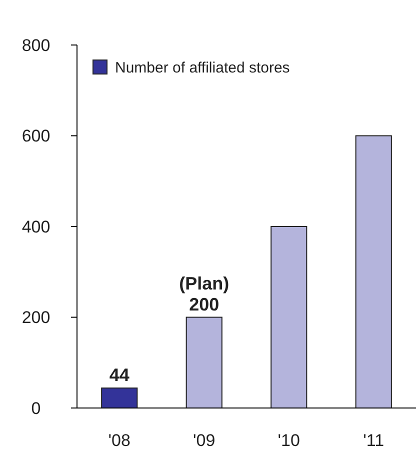 The width and height of the screenshot is (416, 457). Describe the element at coordinates (202, 67) in the screenshot. I see `legend-label: Number of affiliated stores` at that location.